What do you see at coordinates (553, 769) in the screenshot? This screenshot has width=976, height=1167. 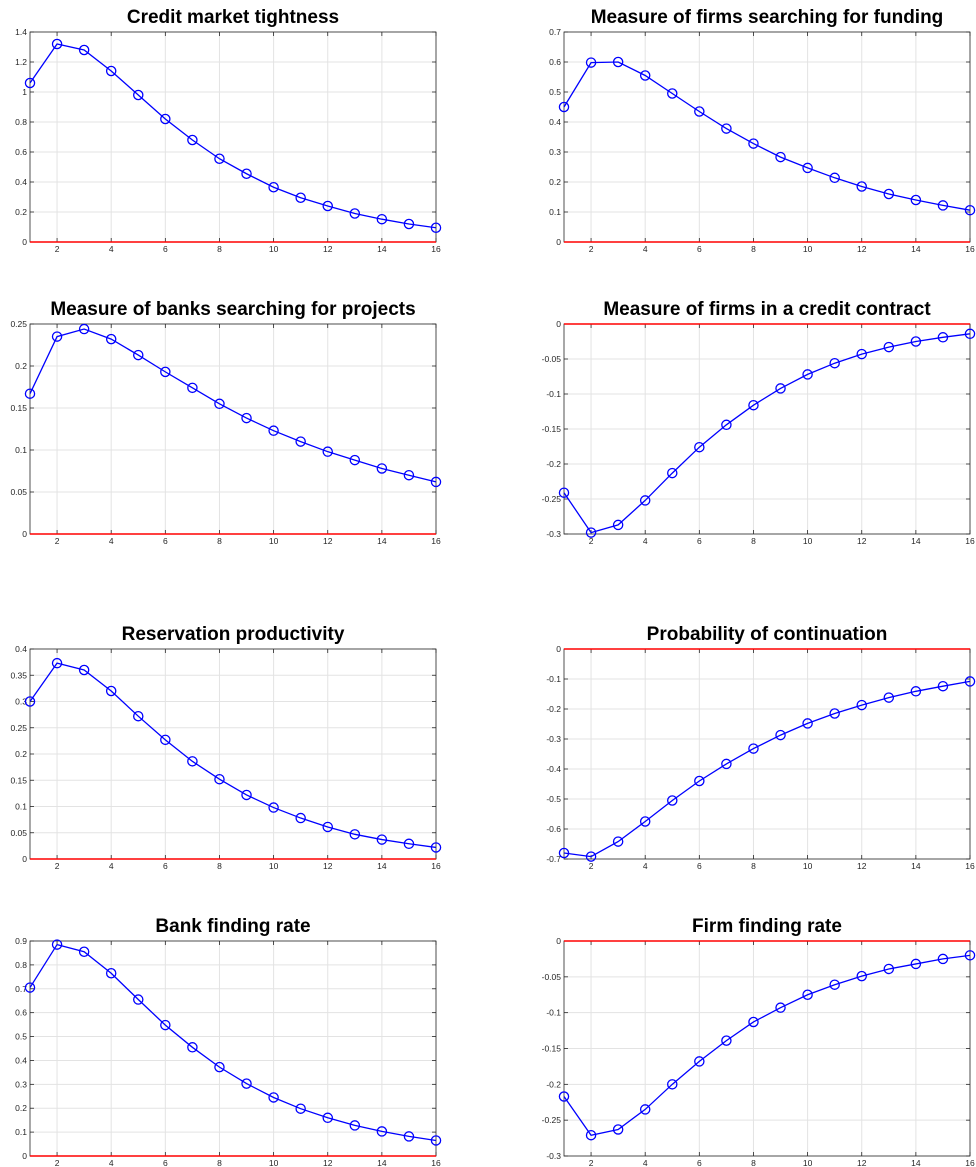 I see `y-tick-label: -0.4` at bounding box center [553, 769].